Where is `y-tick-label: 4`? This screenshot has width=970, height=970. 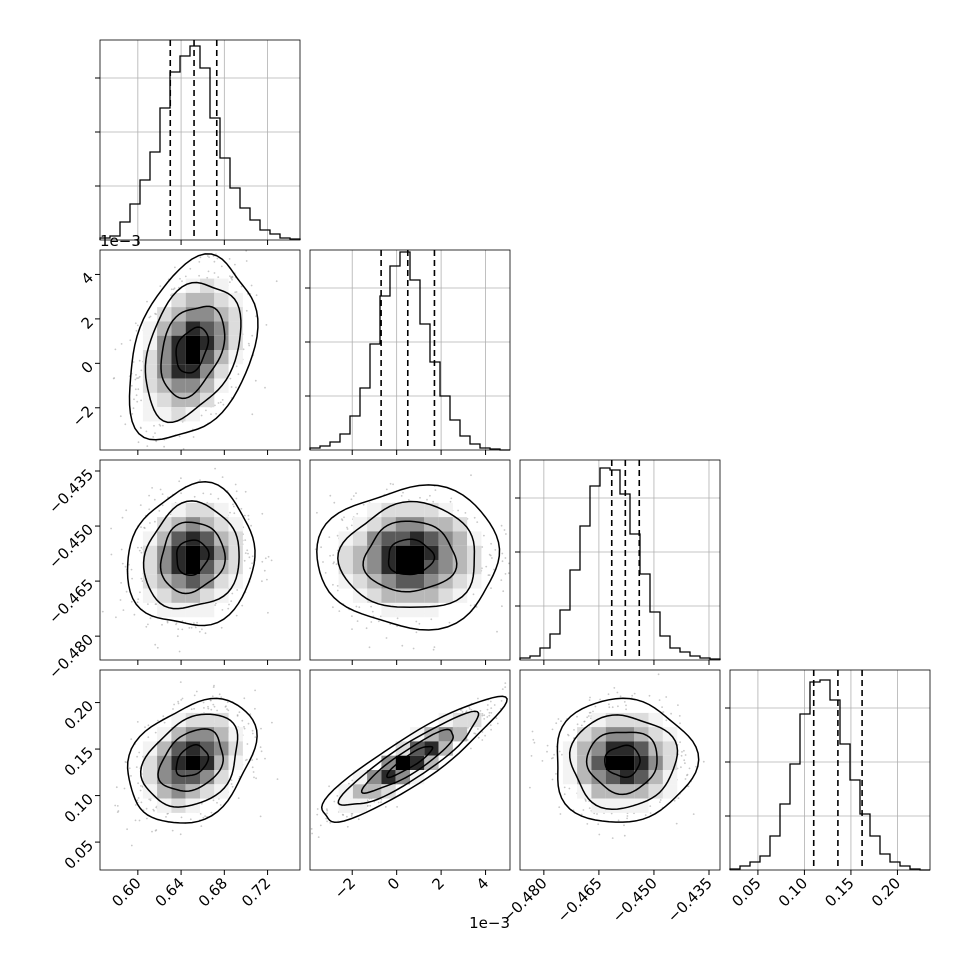 y-tick-label: 4 is located at coordinates (87, 278).